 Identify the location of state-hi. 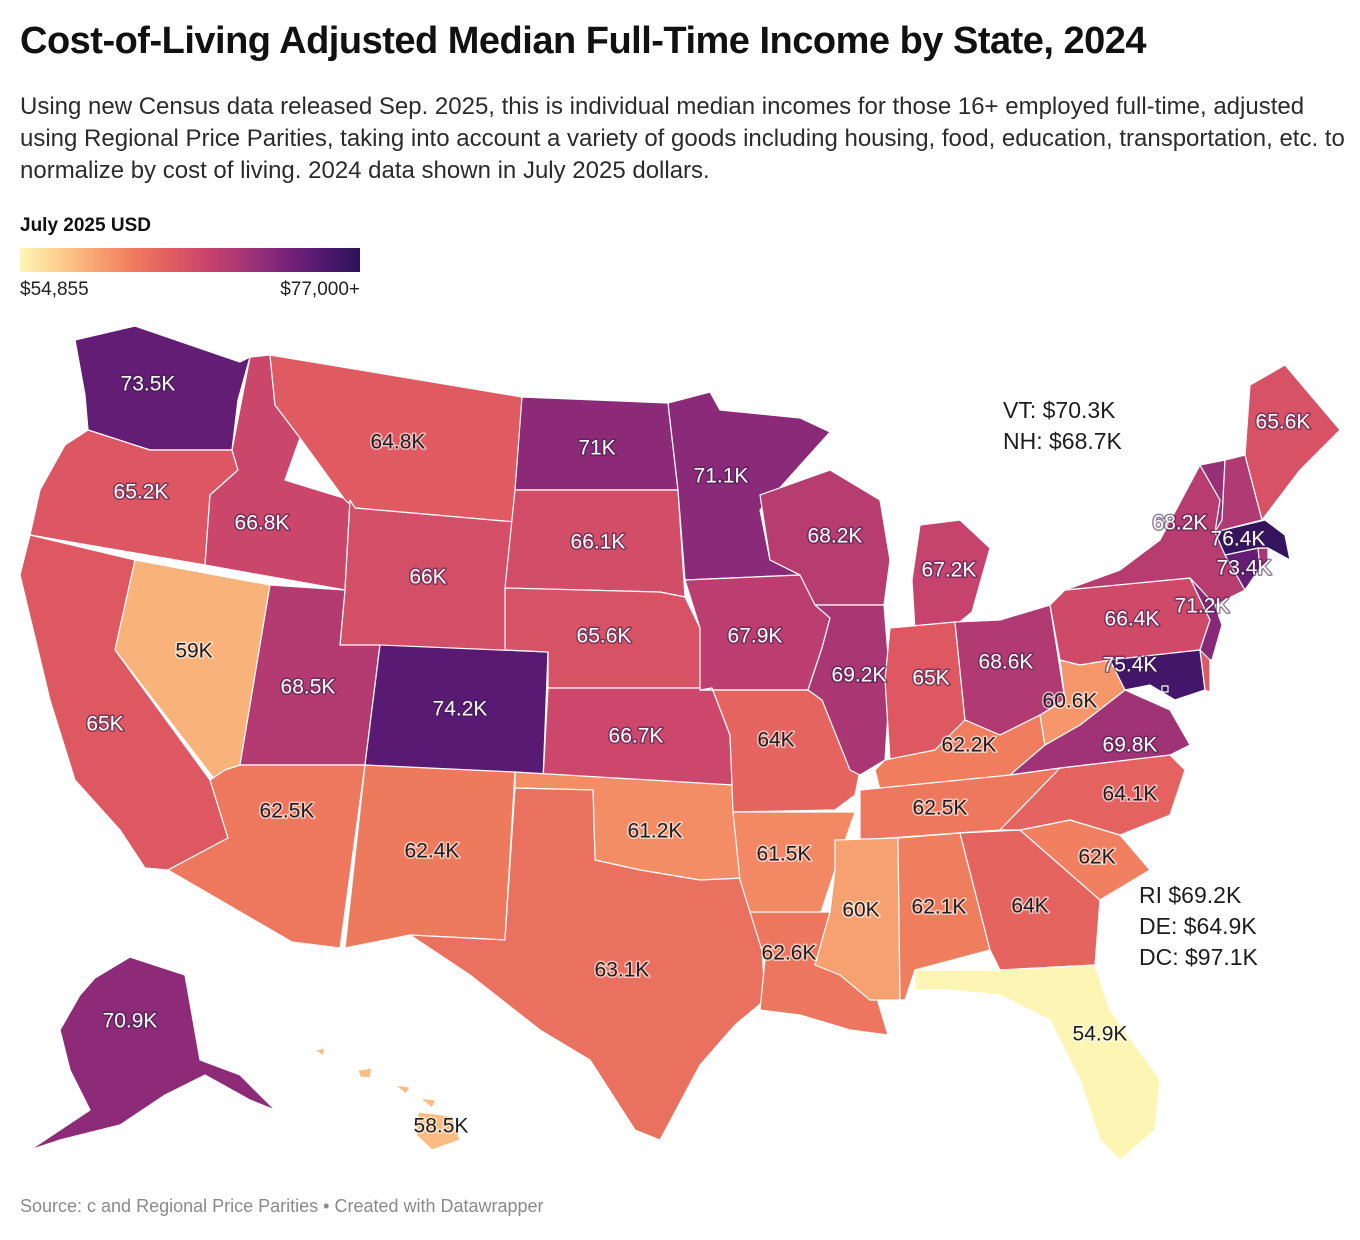
(387, 1099).